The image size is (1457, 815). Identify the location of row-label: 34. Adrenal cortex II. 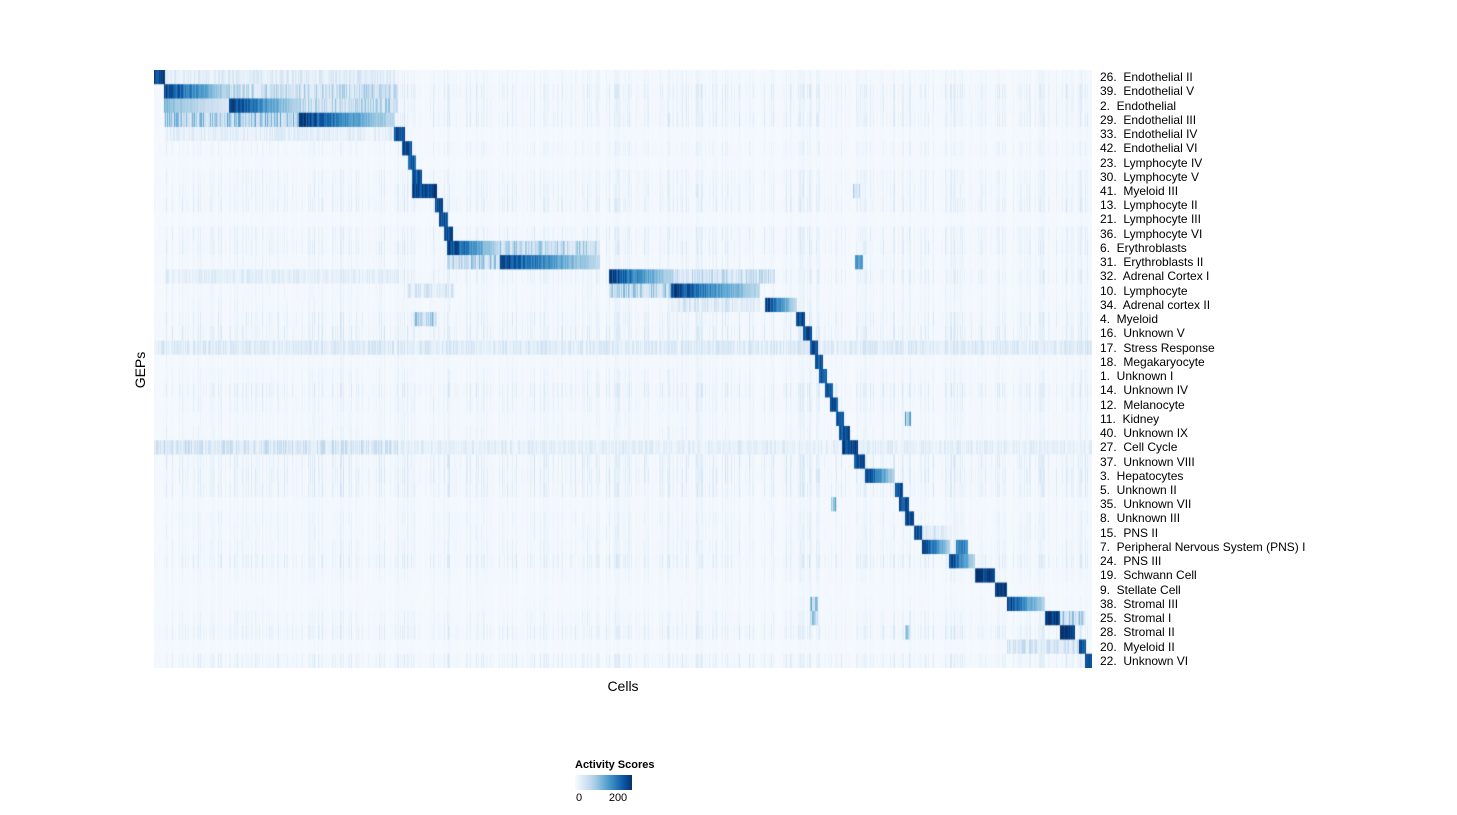
(1155, 304).